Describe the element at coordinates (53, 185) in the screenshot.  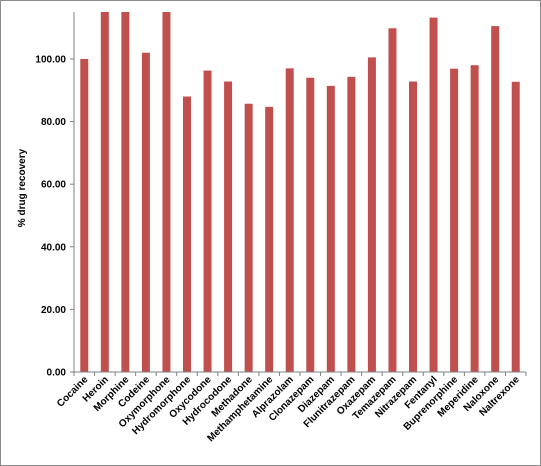
I see `y-tick-label: 60.00` at that location.